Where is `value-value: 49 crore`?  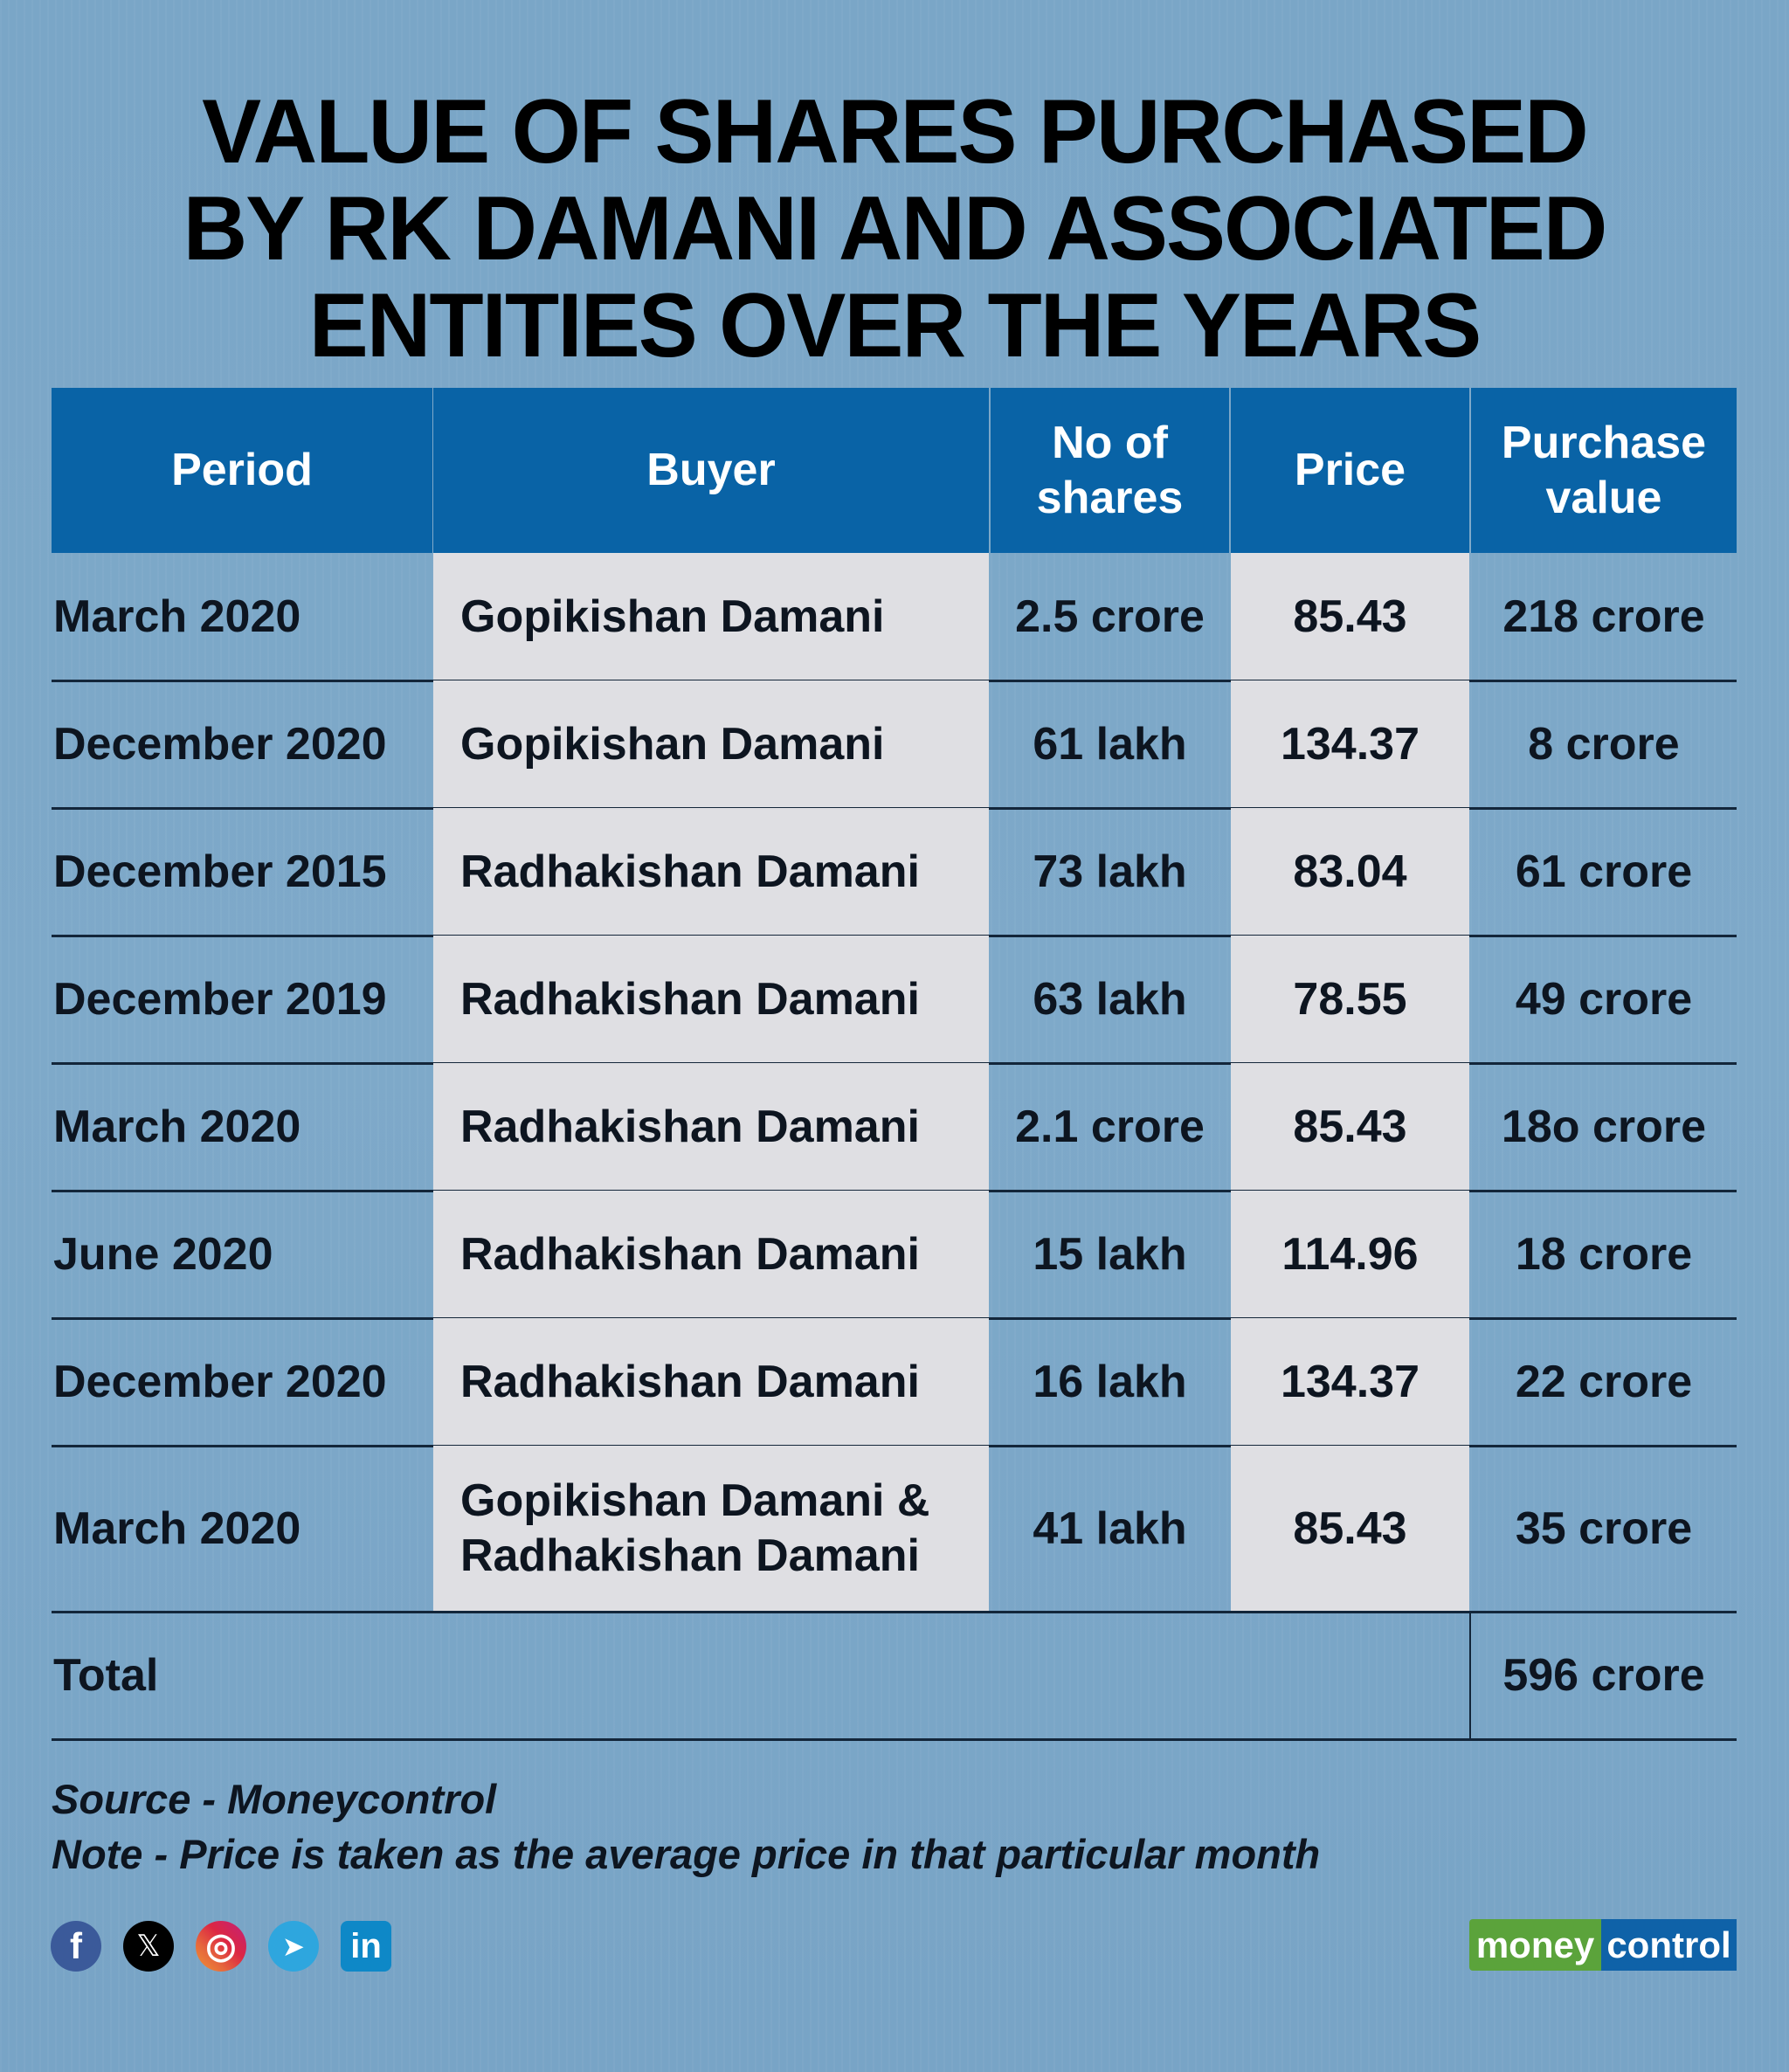
value-value: 49 crore is located at coordinates (1604, 999).